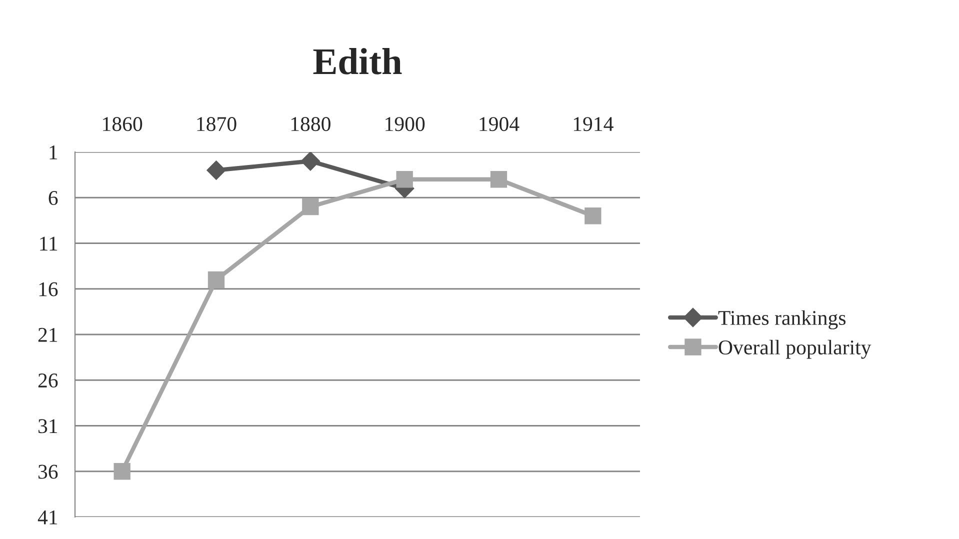 The width and height of the screenshot is (959, 539). What do you see at coordinates (122, 124) in the screenshot?
I see `x-tick-label: 1860` at bounding box center [122, 124].